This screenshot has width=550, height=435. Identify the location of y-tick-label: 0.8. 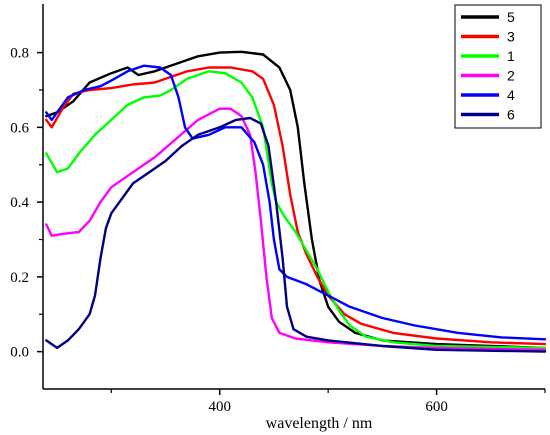
(19, 54).